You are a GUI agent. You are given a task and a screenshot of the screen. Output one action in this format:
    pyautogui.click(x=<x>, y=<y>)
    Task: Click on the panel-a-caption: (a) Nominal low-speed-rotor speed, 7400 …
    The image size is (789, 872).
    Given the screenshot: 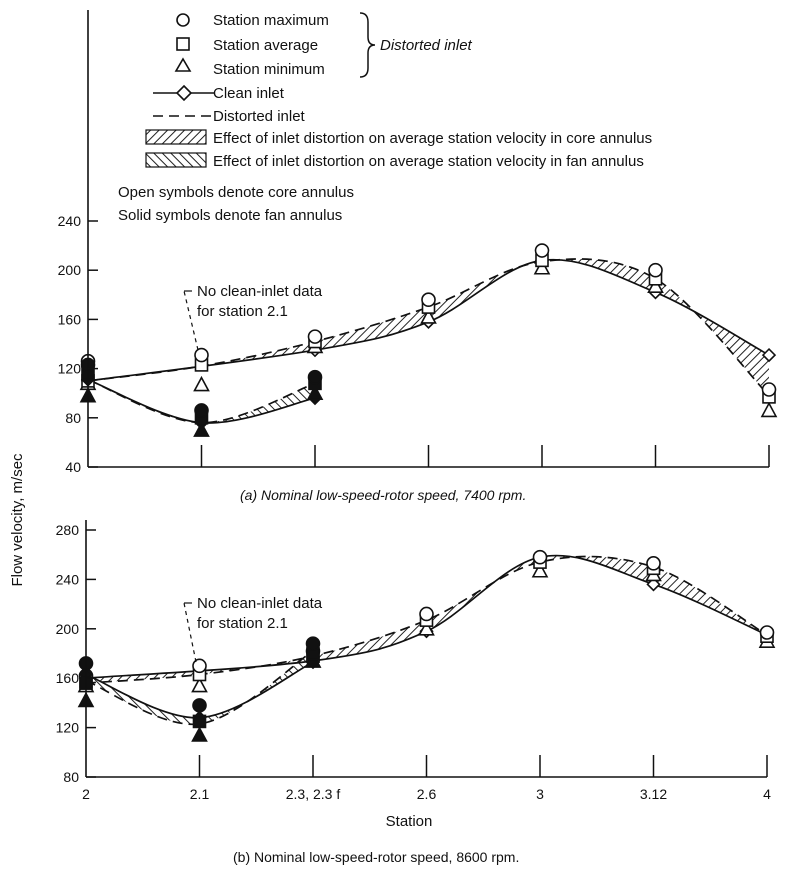 What is the action you would take?
    pyautogui.click(x=383, y=495)
    